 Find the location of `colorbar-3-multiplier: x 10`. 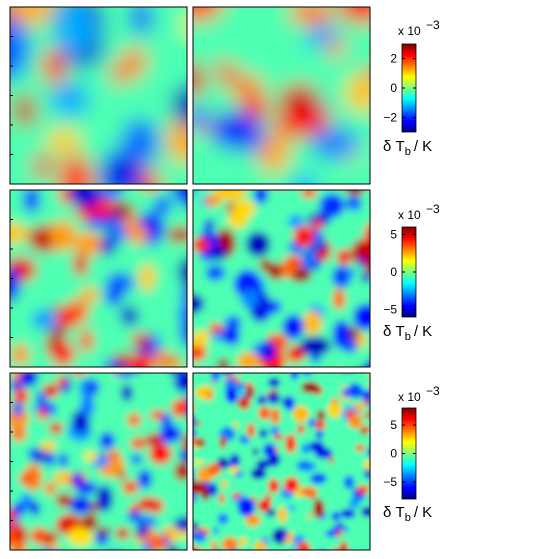

colorbar-3-multiplier: x 10 is located at coordinates (409, 397).